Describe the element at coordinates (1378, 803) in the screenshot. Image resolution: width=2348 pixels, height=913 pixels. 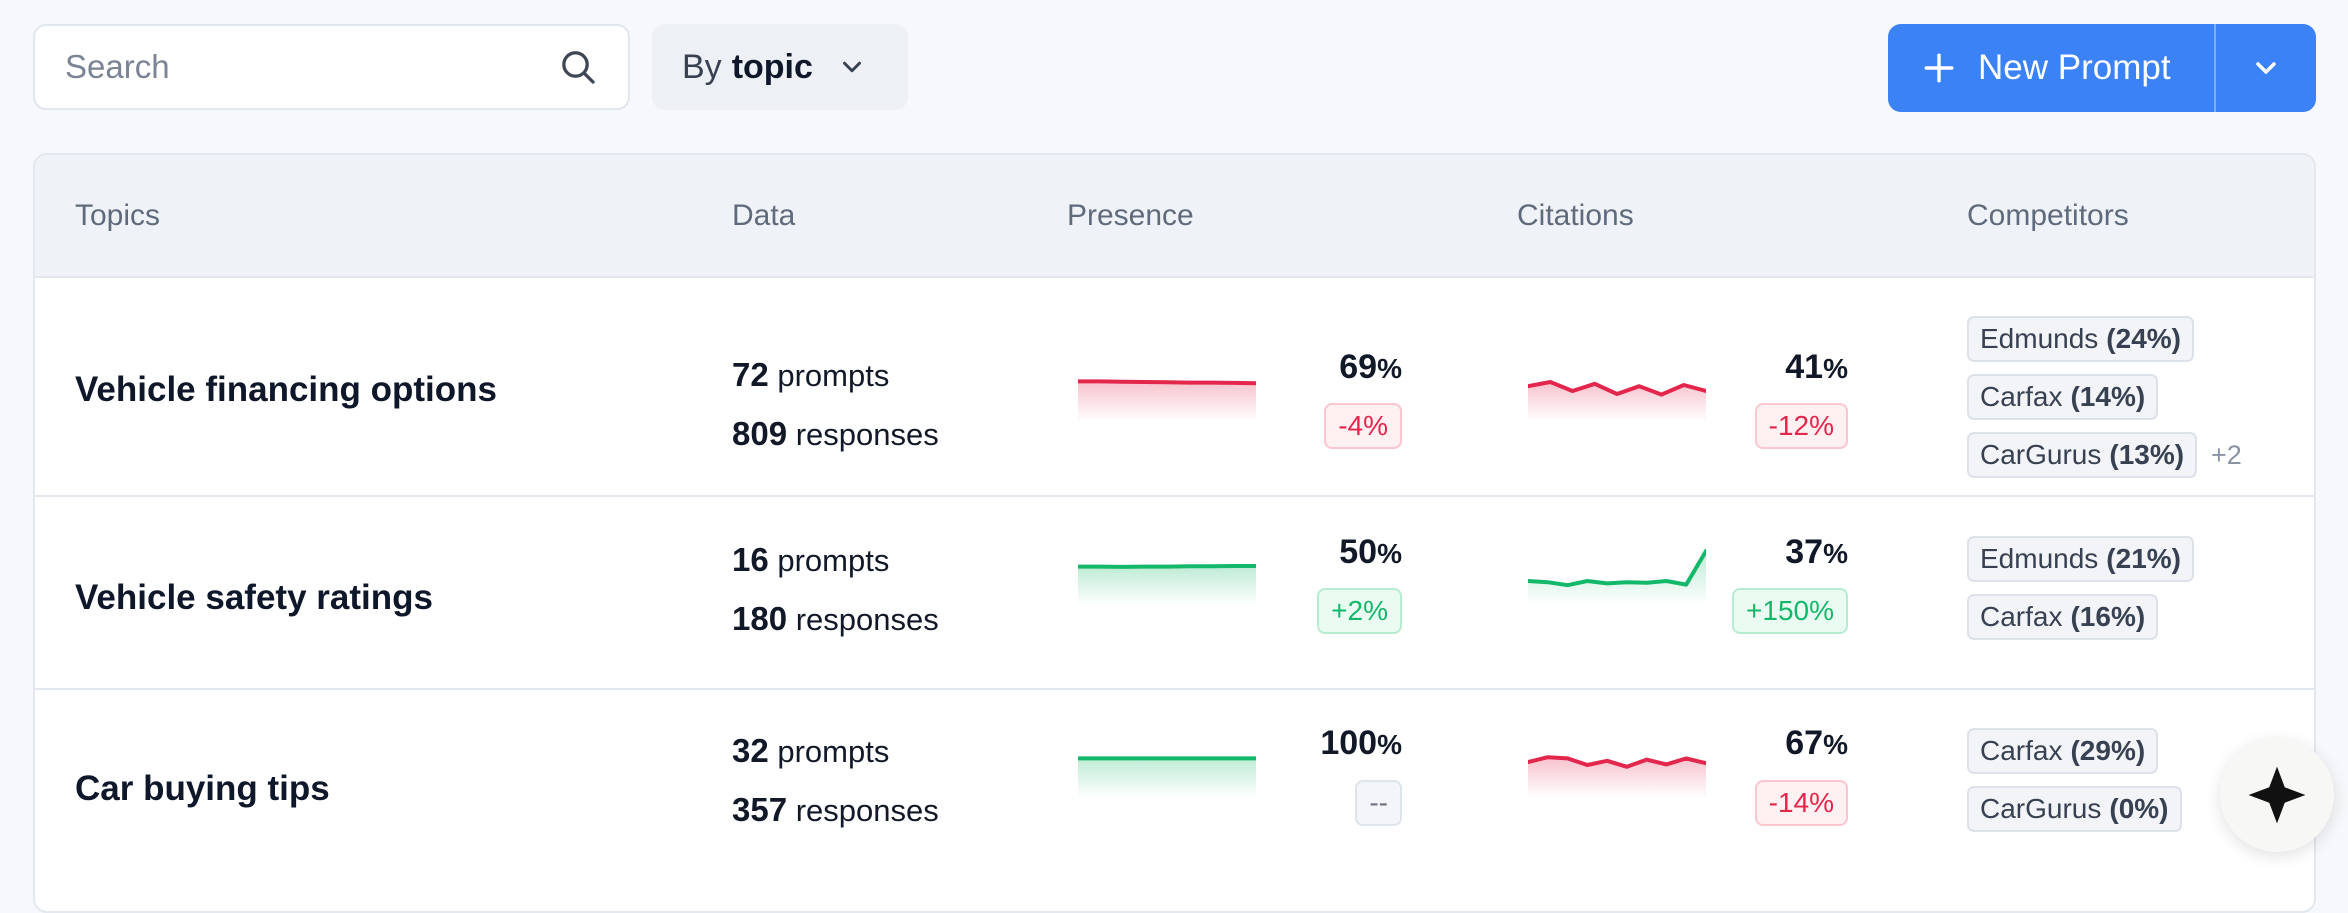
I see `presence-delta: --` at that location.